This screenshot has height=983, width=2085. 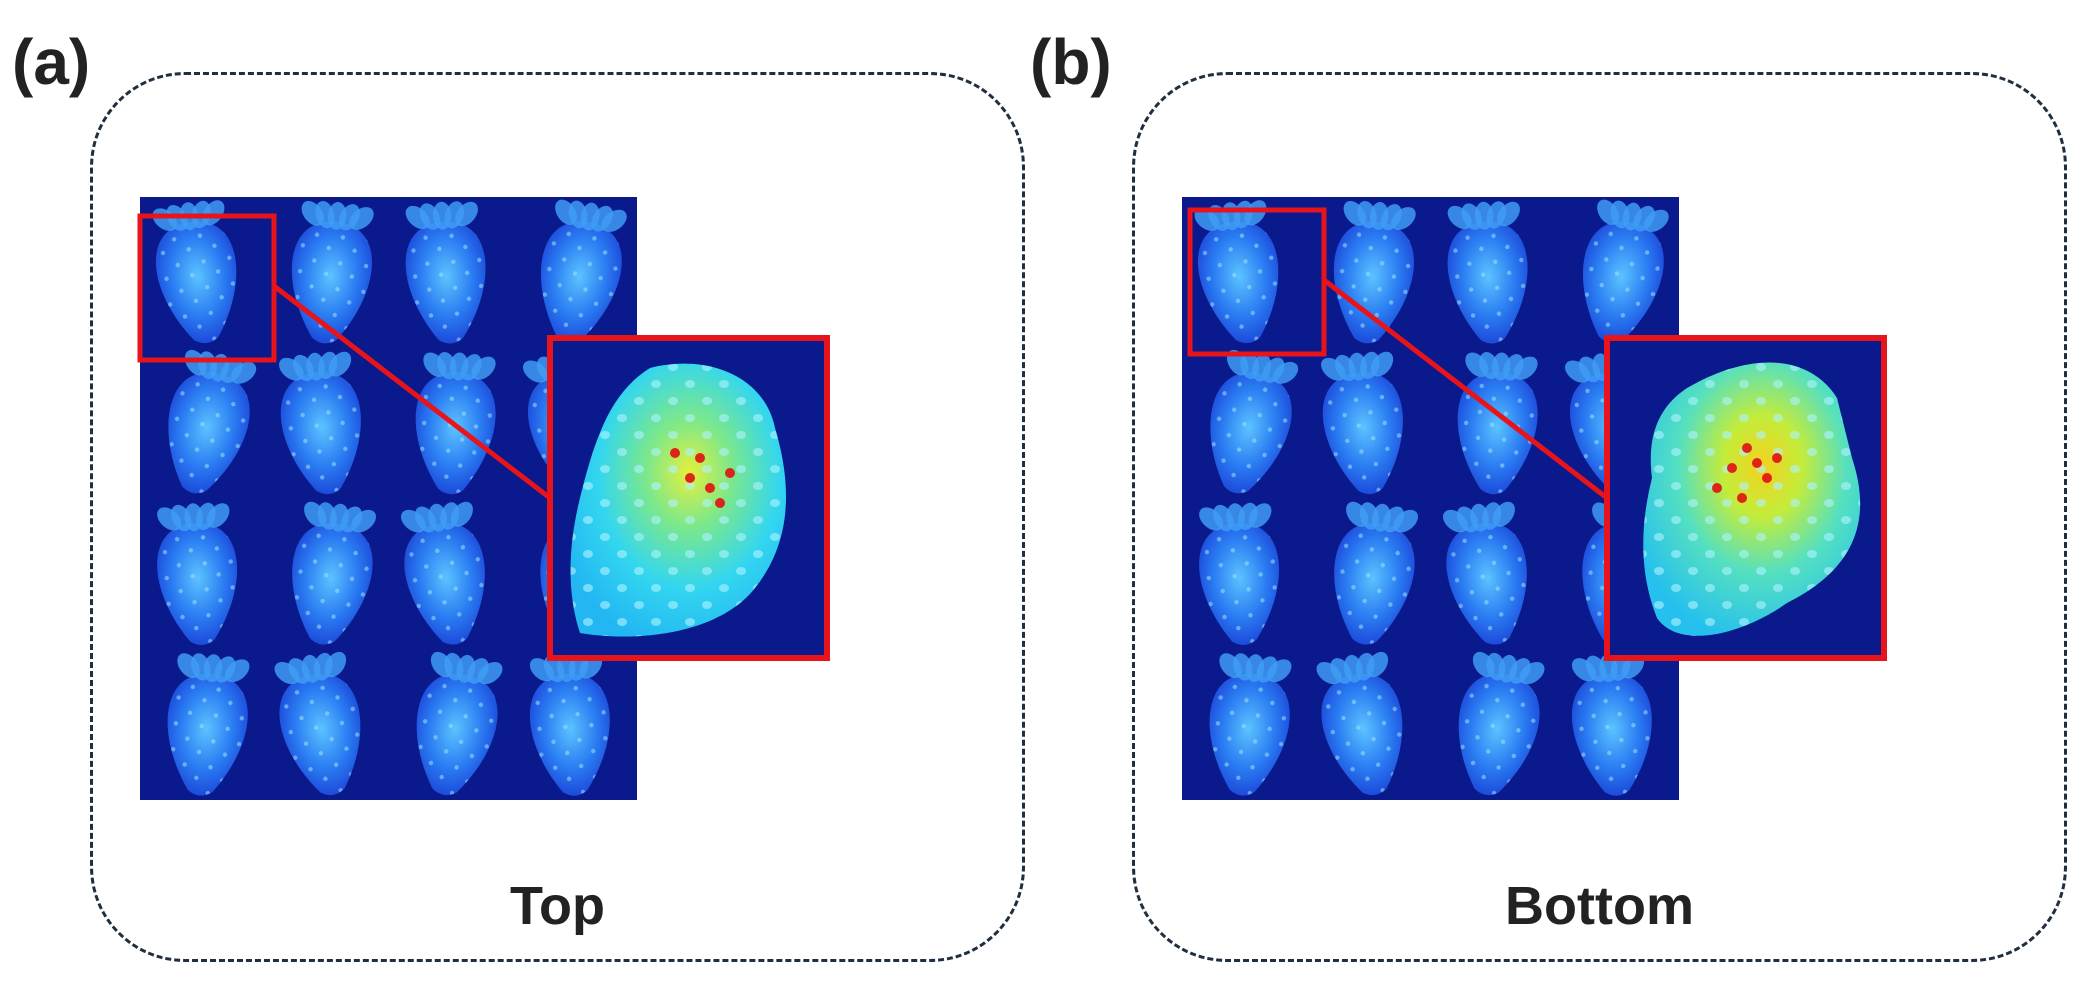 I want to click on panel-b-caption: Bottom, so click(x=1599, y=906).